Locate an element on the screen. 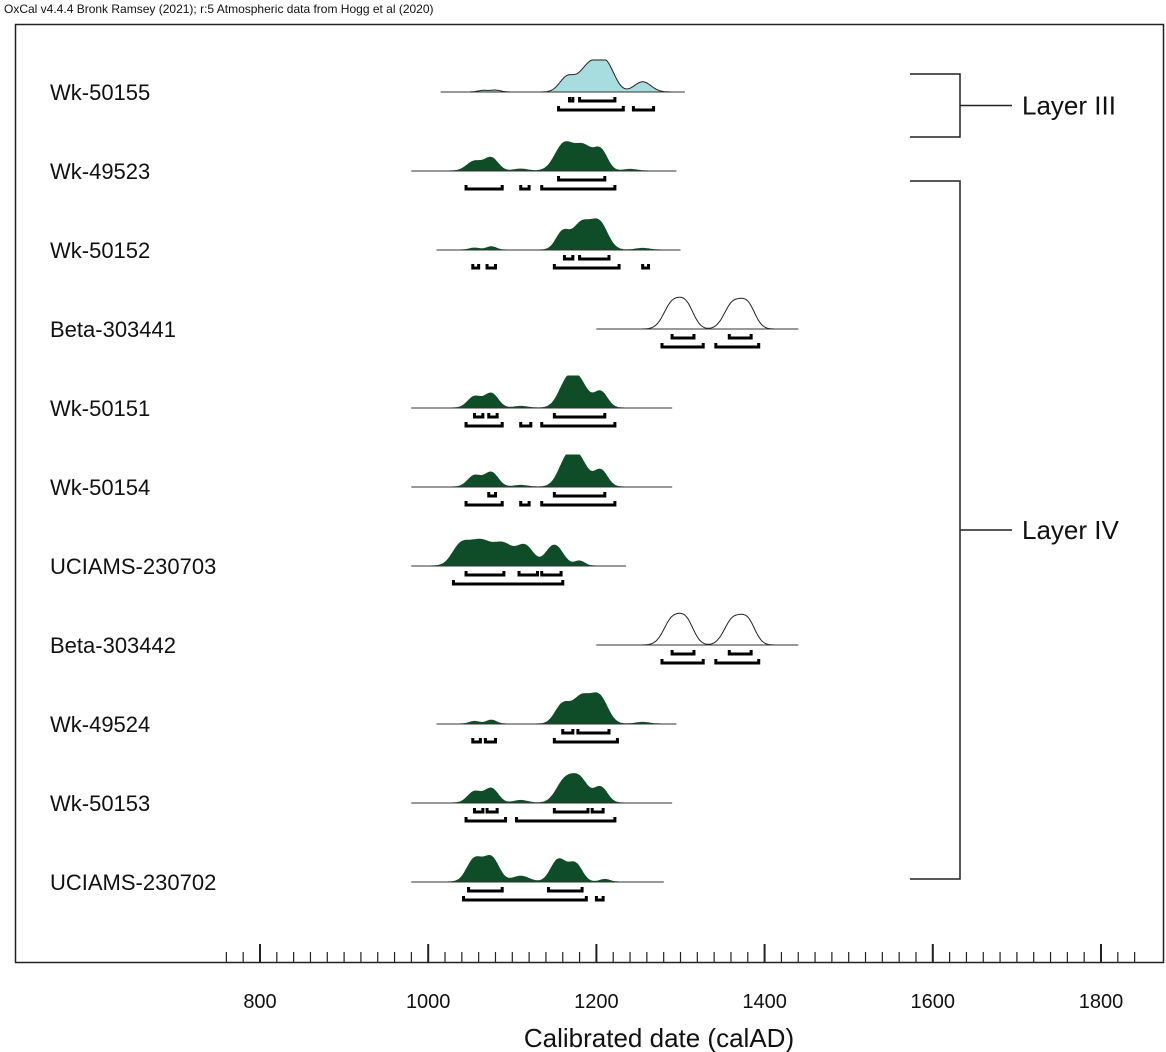  group-label: Layer III is located at coordinates (1069, 106).